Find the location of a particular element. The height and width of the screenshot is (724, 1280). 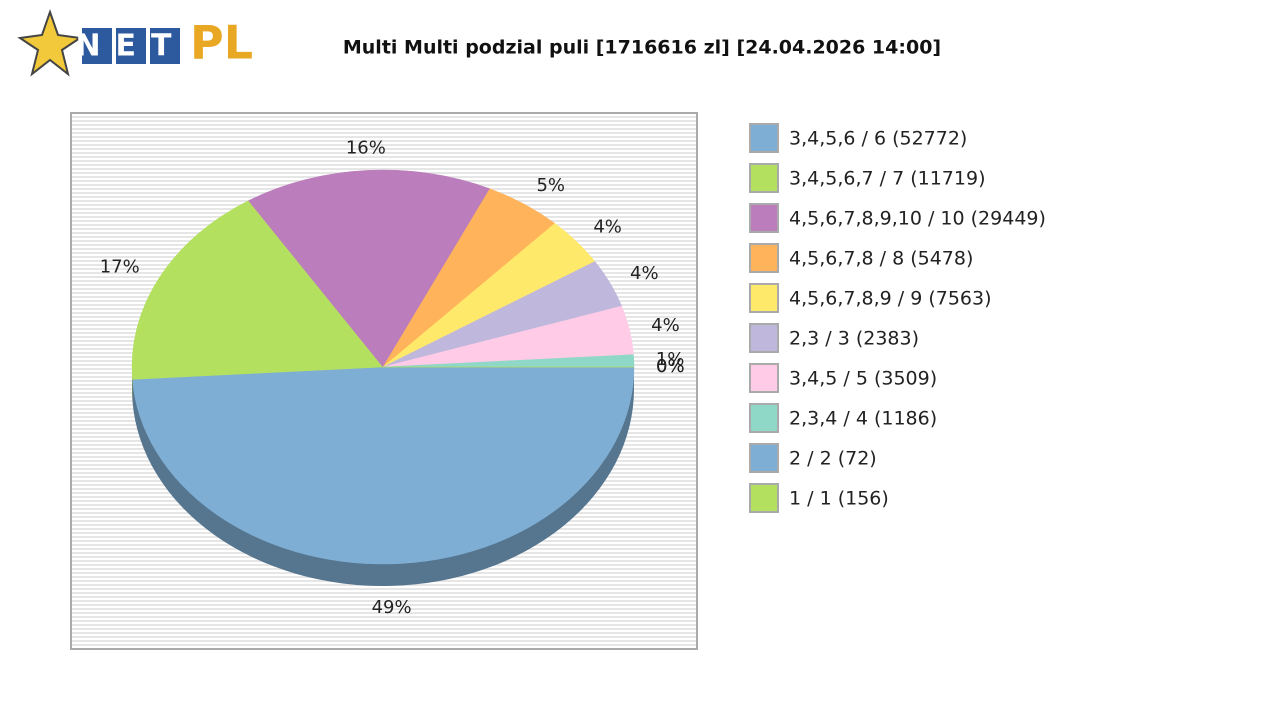

data-label: 0% is located at coordinates (670, 366).